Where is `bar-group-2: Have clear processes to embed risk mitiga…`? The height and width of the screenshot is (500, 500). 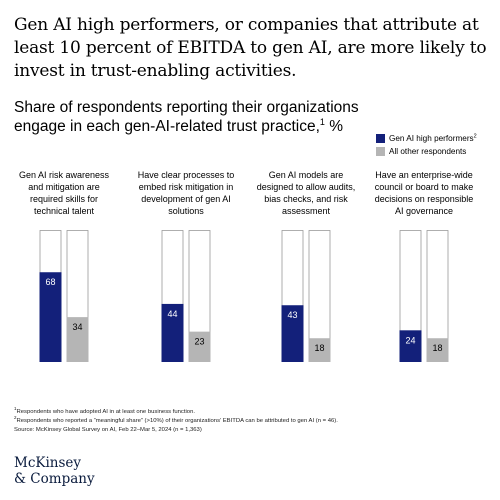 bar-group-2: Have clear processes to embed risk mitiga… is located at coordinates (186, 266).